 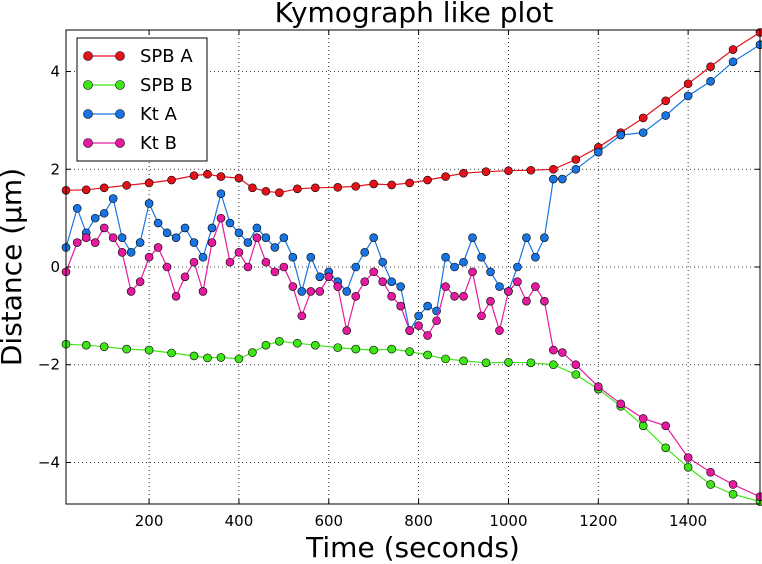 I want to click on y-tick-label: −4, so click(x=49, y=462).